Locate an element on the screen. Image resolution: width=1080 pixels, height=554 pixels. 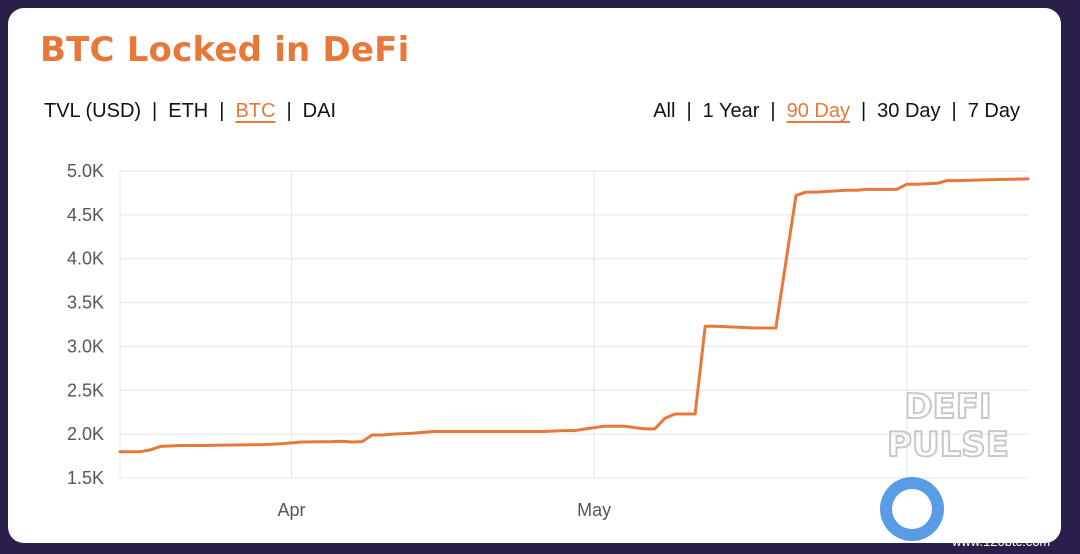
x-tick-label: Apr is located at coordinates (292, 510).